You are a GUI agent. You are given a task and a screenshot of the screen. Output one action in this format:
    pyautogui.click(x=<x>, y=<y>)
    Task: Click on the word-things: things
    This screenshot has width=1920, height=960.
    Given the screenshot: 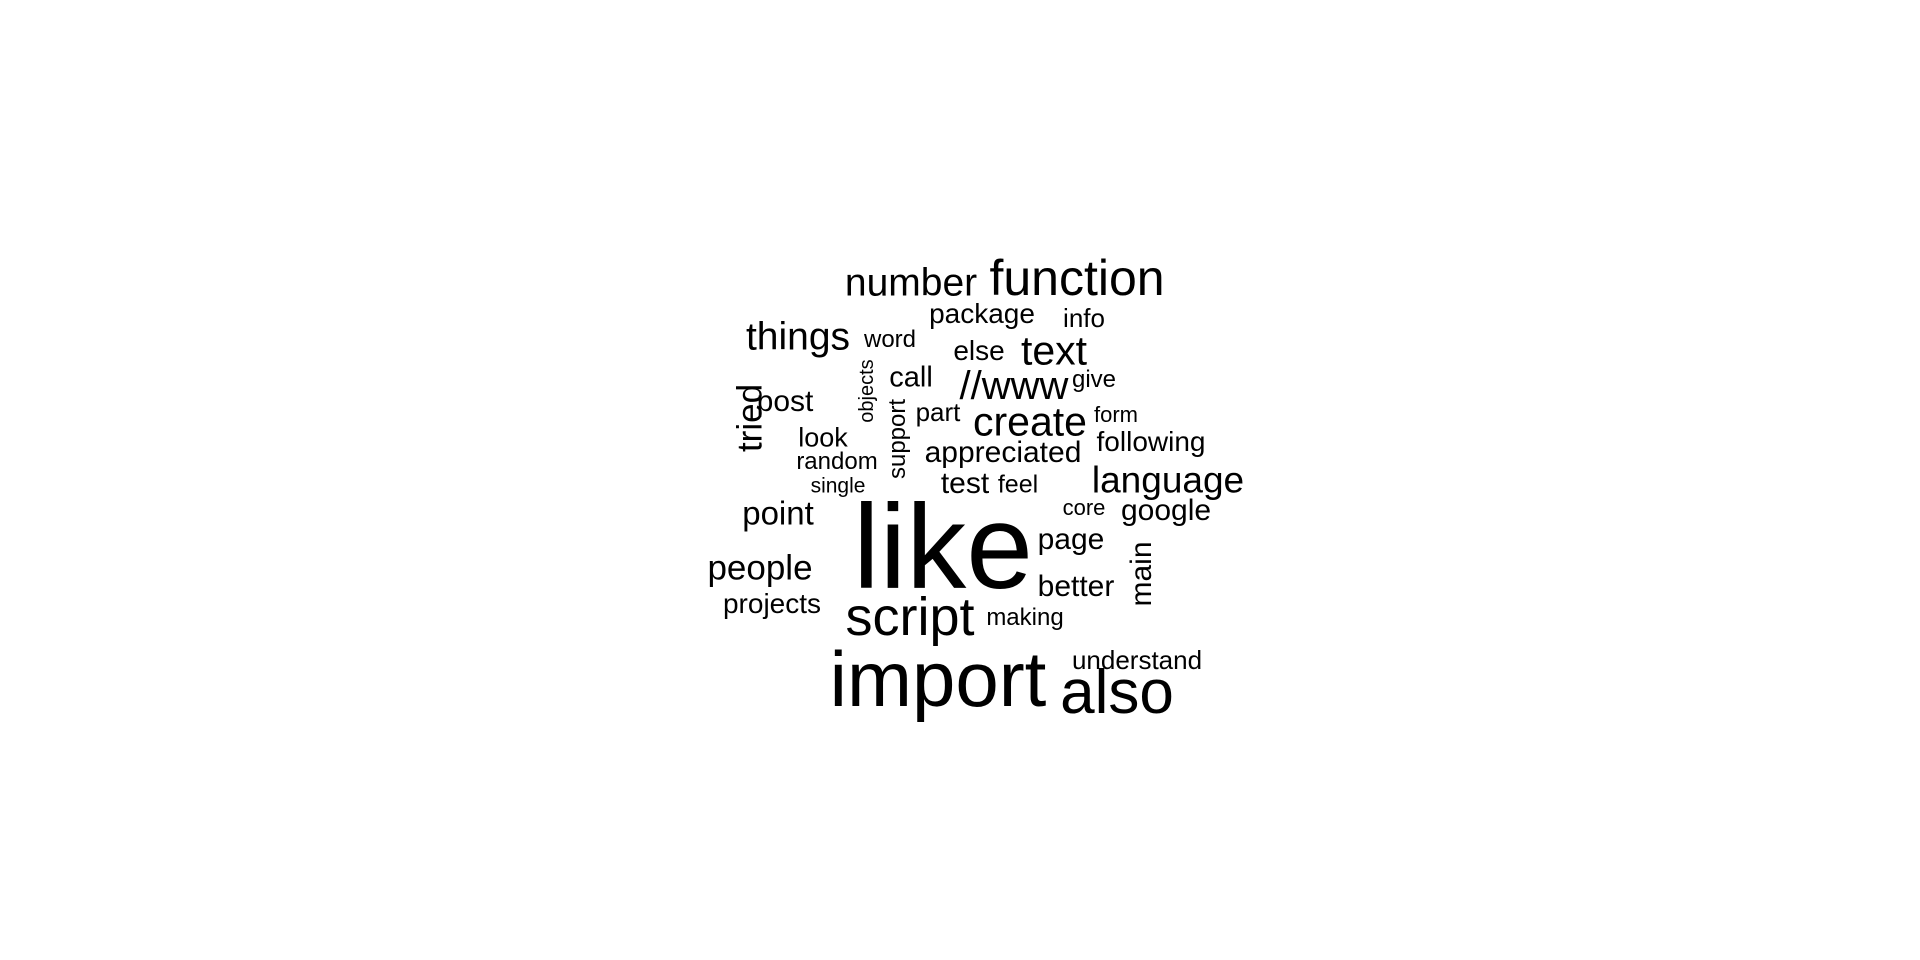 What is the action you would take?
    pyautogui.click(x=798, y=337)
    